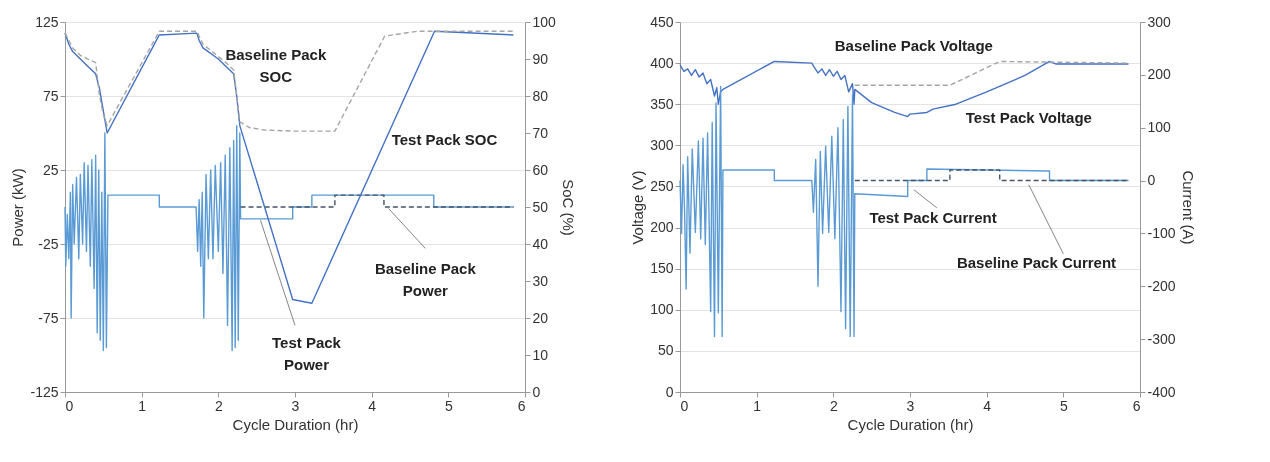 The width and height of the screenshot is (1270, 462). I want to click on series-label: Test Pack Voltage, so click(1028, 118).